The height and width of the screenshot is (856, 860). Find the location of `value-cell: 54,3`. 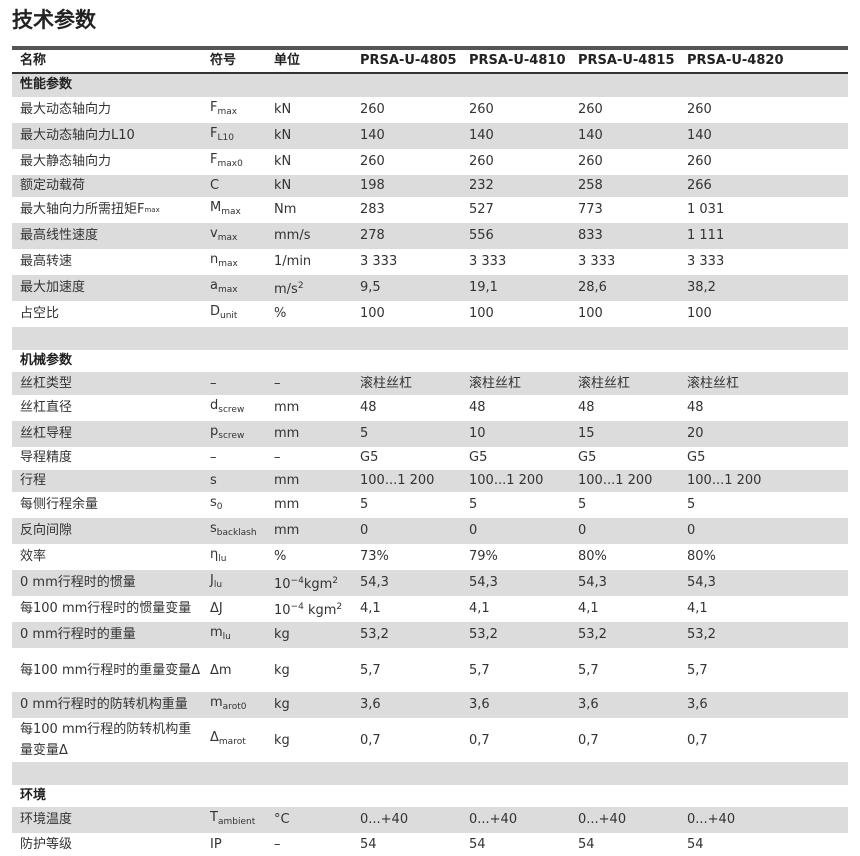

value-cell: 54,3 is located at coordinates (406, 583).